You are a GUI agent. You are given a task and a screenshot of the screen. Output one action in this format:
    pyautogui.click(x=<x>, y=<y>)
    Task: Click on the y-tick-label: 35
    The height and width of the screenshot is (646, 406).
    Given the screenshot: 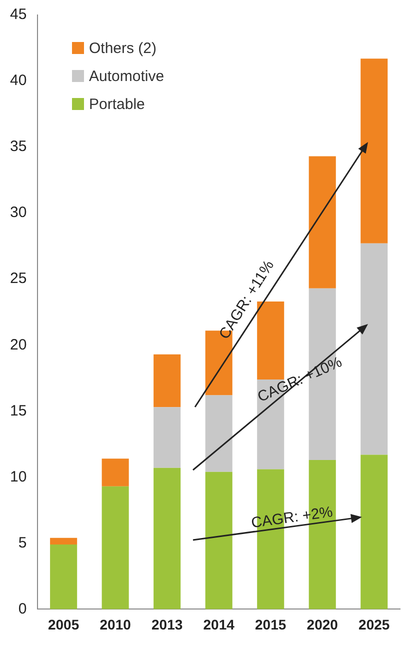 What is the action you would take?
    pyautogui.click(x=18, y=147)
    